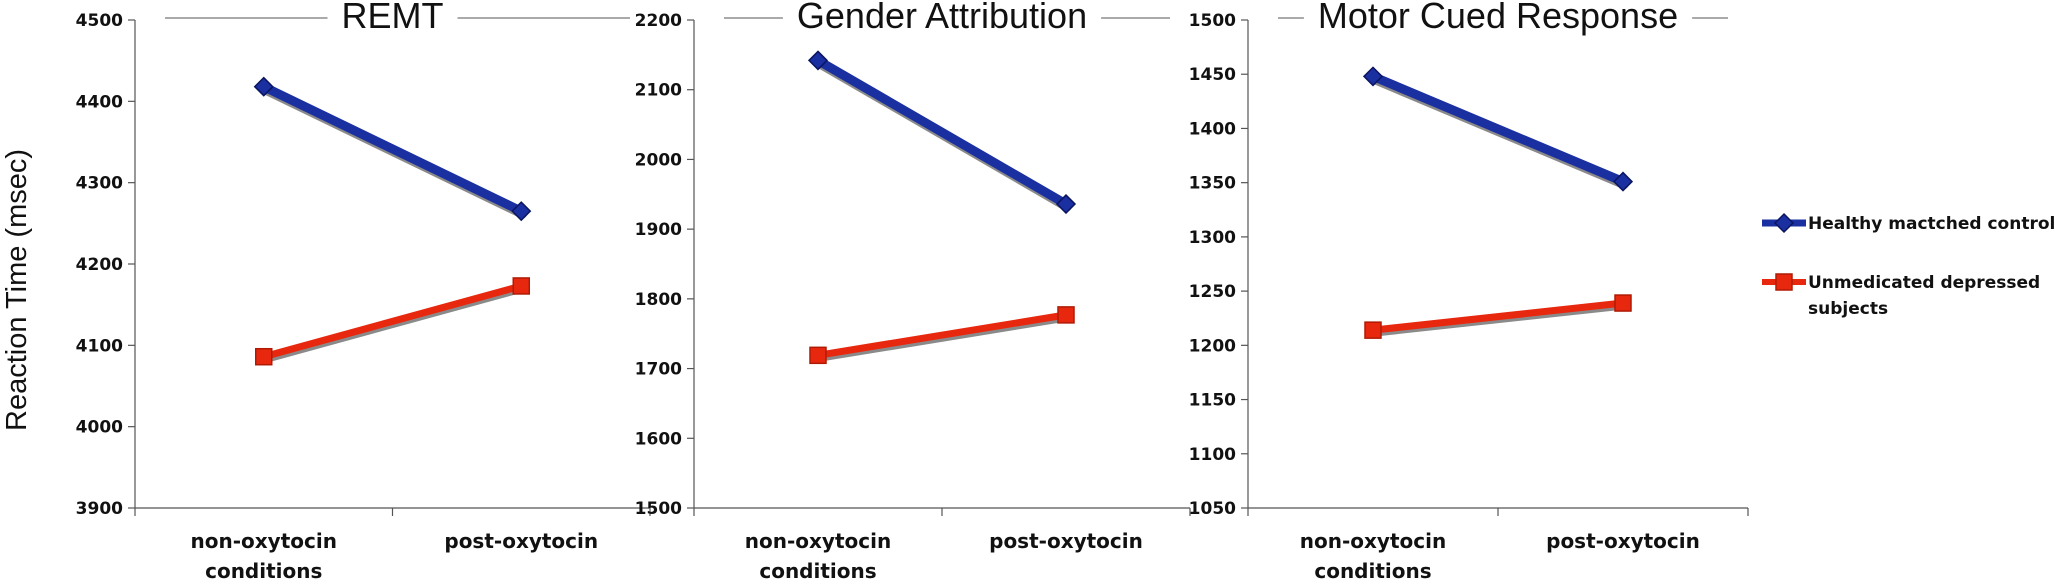 Image resolution: width=2055 pixels, height=586 pixels. I want to click on y-axis-label: Reaction Time (msec), so click(17, 290).